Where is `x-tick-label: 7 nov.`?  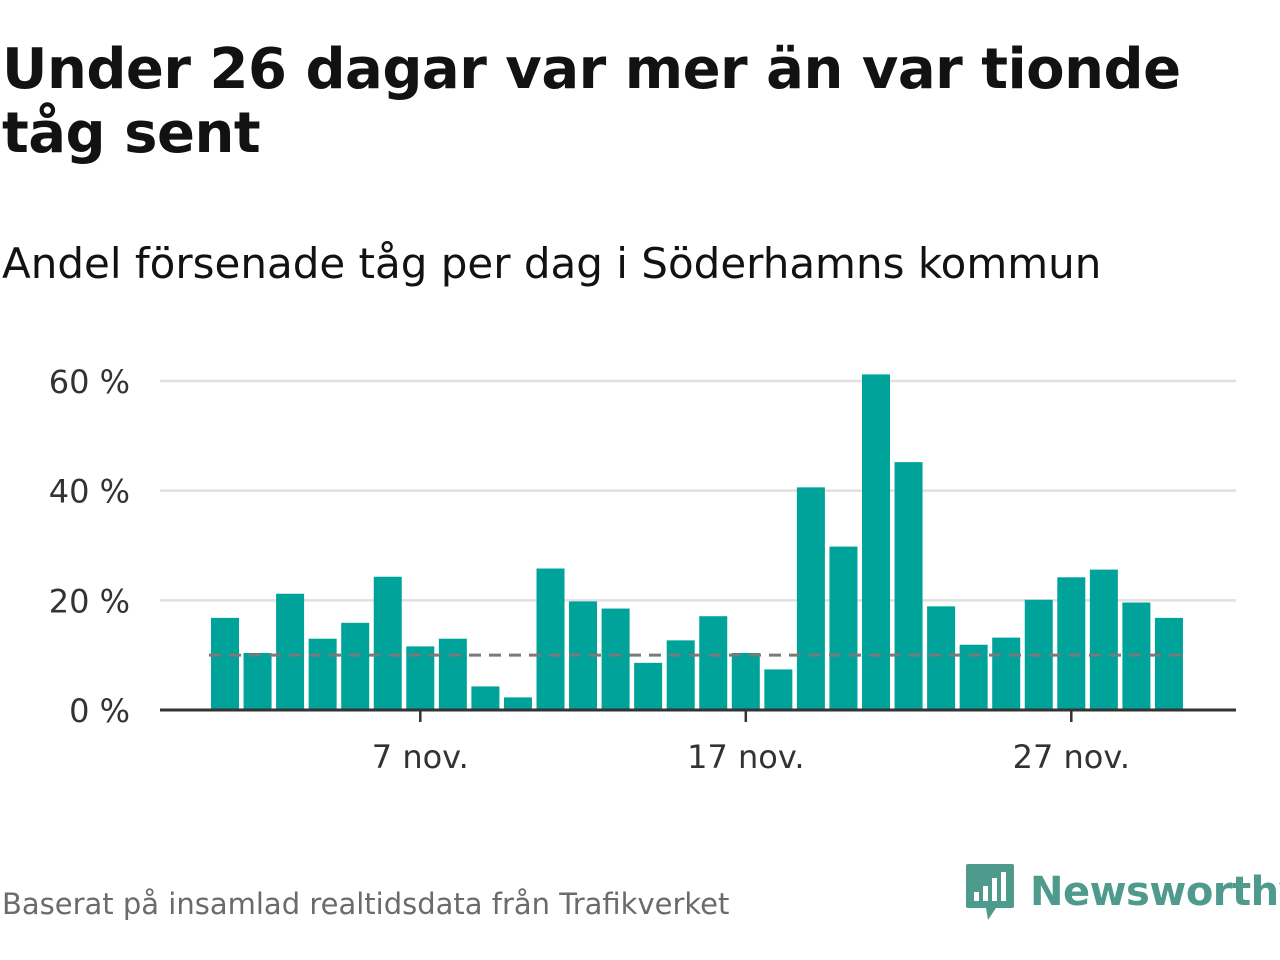
x-tick-label: 7 nov. is located at coordinates (420, 757).